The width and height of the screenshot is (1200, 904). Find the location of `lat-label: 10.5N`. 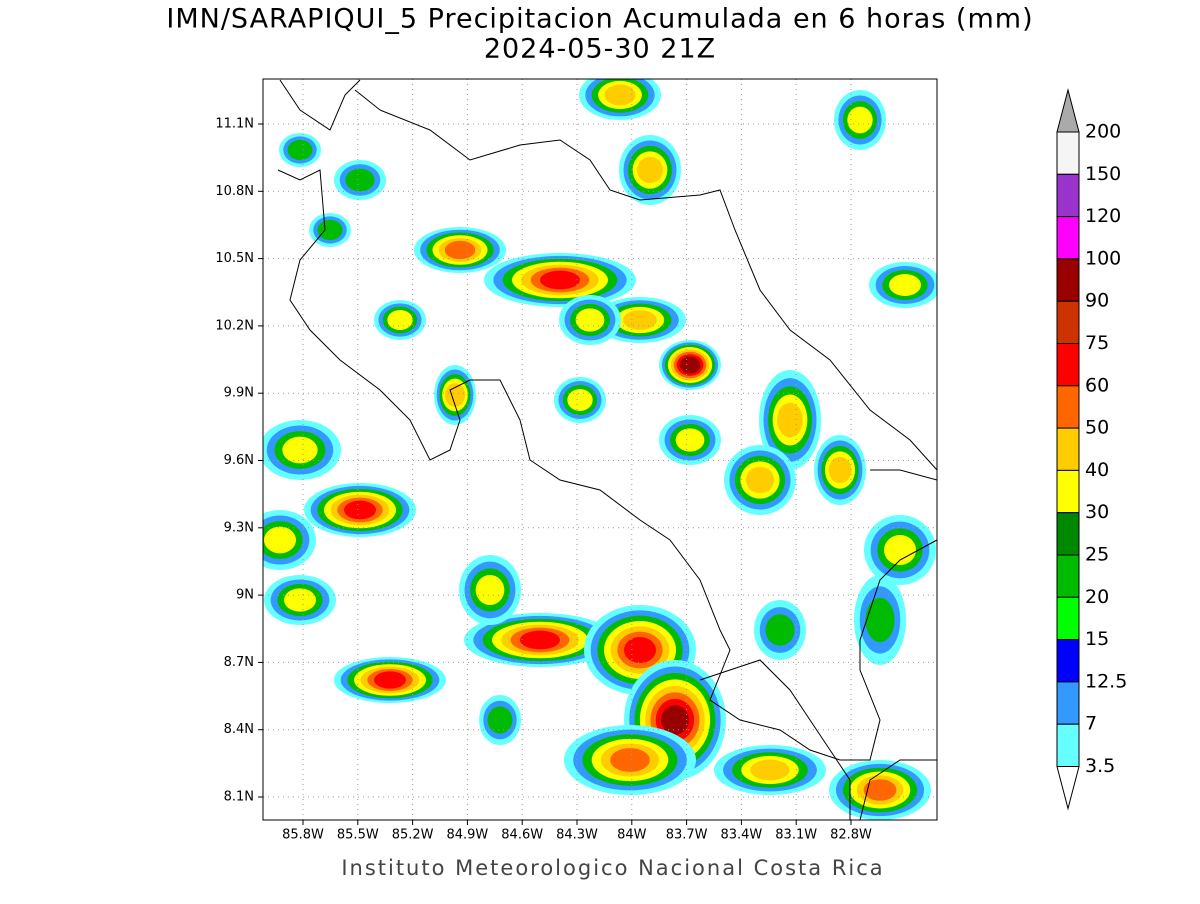

lat-label: 10.5N is located at coordinates (234, 258).